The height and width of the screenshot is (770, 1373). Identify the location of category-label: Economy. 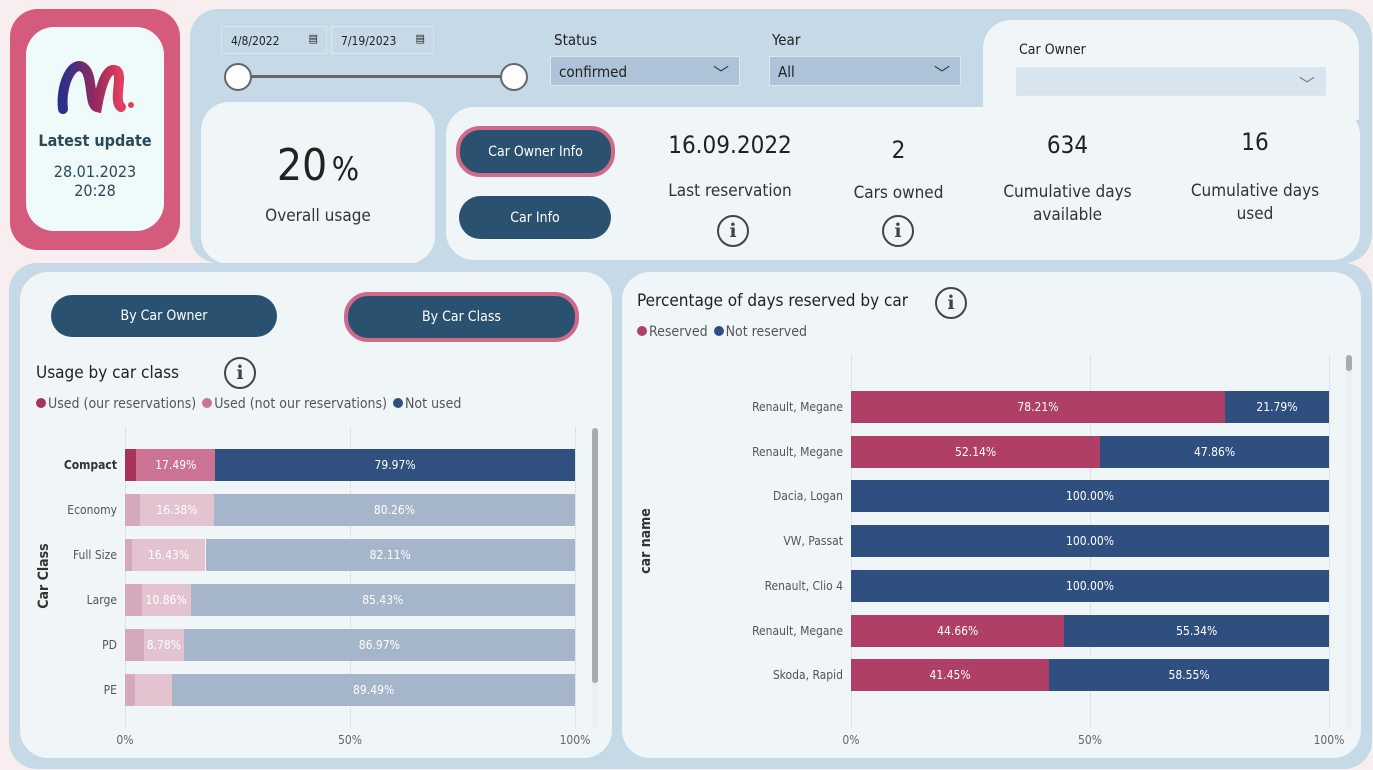
(92, 510).